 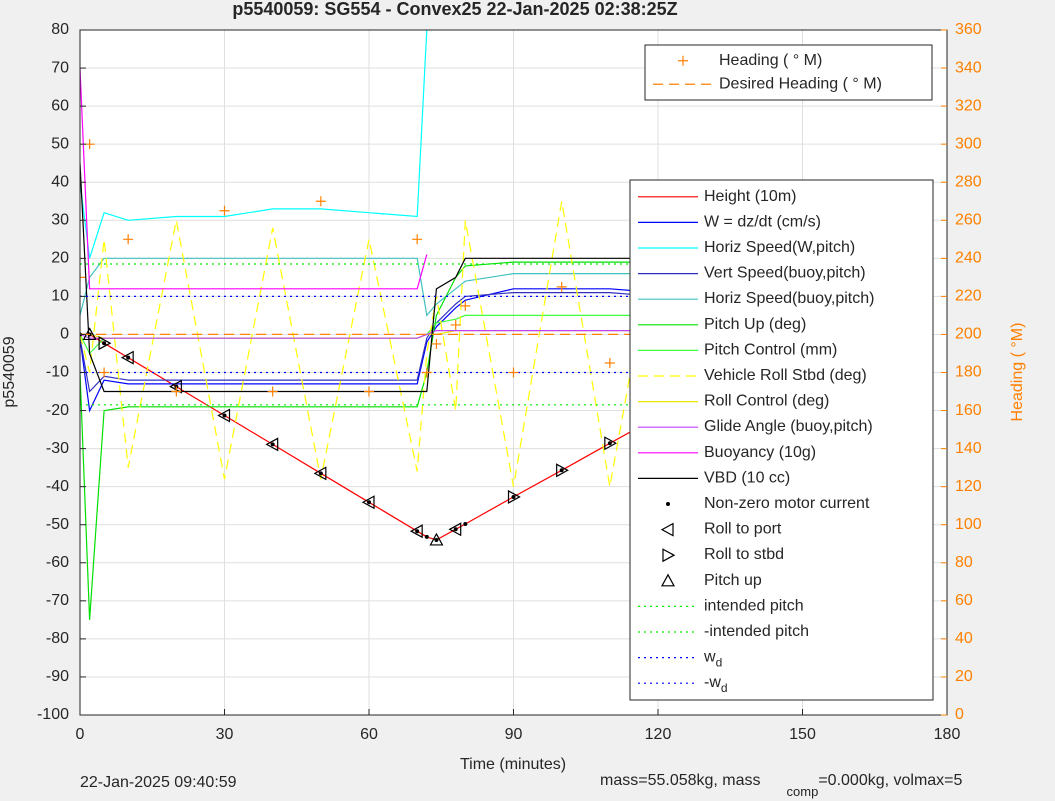 What do you see at coordinates (57, 638) in the screenshot?
I see `y-tick-label: -80` at bounding box center [57, 638].